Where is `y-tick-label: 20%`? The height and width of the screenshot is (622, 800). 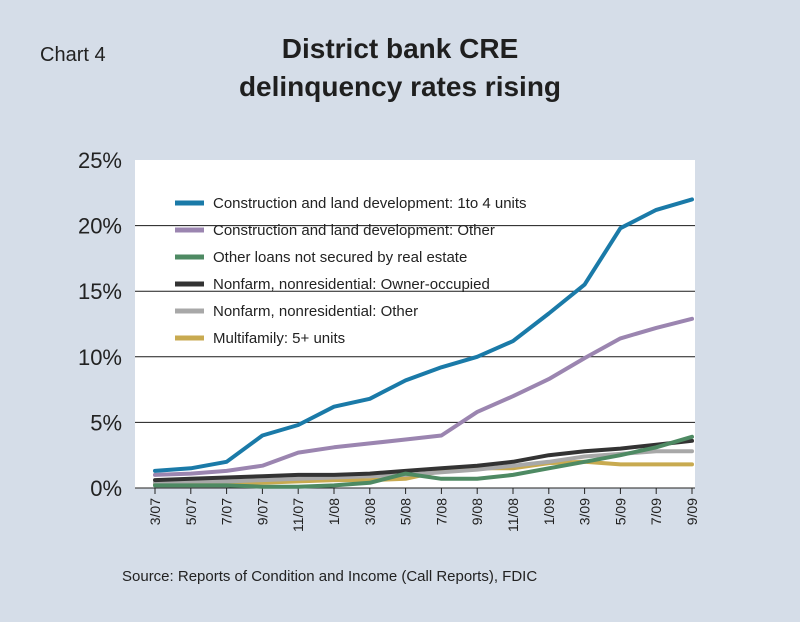 y-tick-label: 20% is located at coordinates (100, 226).